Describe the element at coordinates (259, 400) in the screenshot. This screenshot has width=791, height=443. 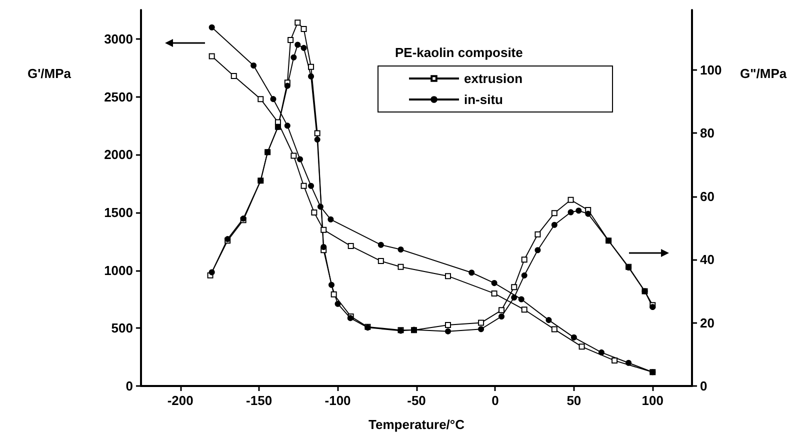
I see `x-tick-label: -150` at that location.